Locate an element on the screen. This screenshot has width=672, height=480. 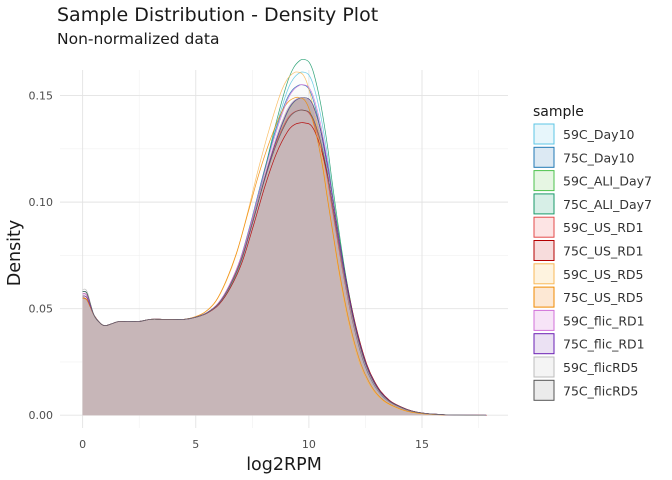
y-tick-label: 0.05 is located at coordinates (41, 309).